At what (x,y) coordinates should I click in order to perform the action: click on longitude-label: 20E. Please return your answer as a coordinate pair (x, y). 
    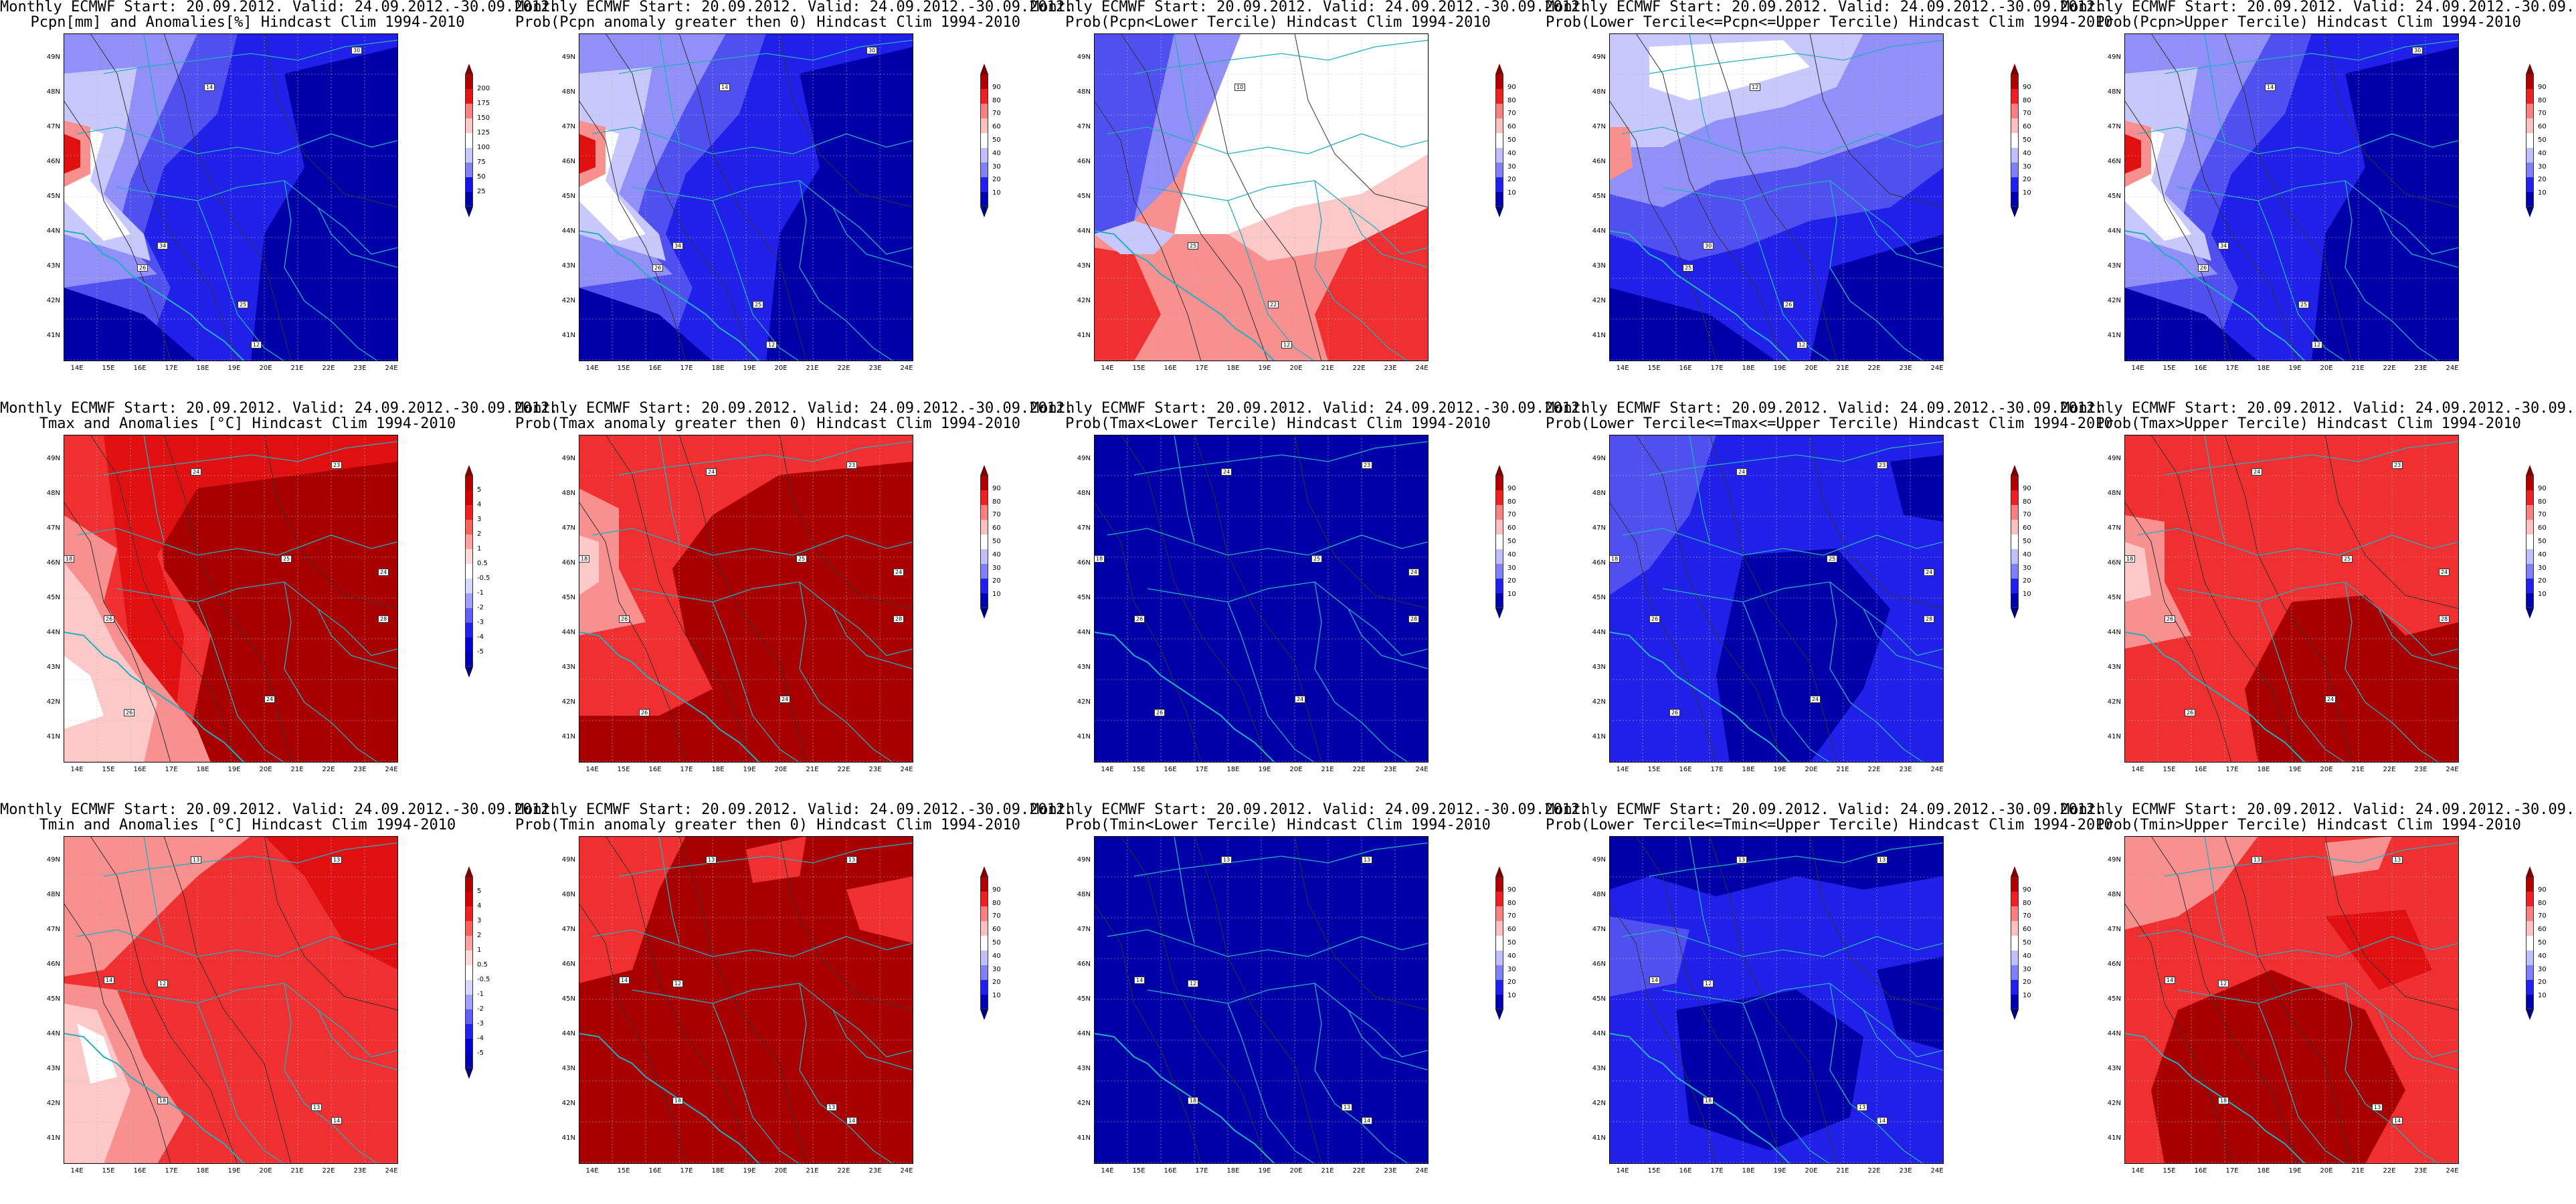
    Looking at the image, I should click on (1811, 368).